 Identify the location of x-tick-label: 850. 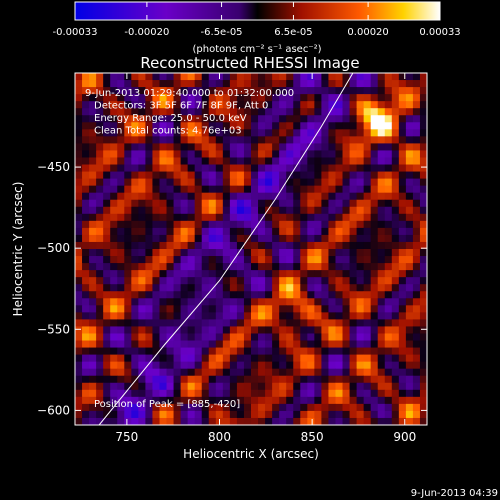
(312, 437).